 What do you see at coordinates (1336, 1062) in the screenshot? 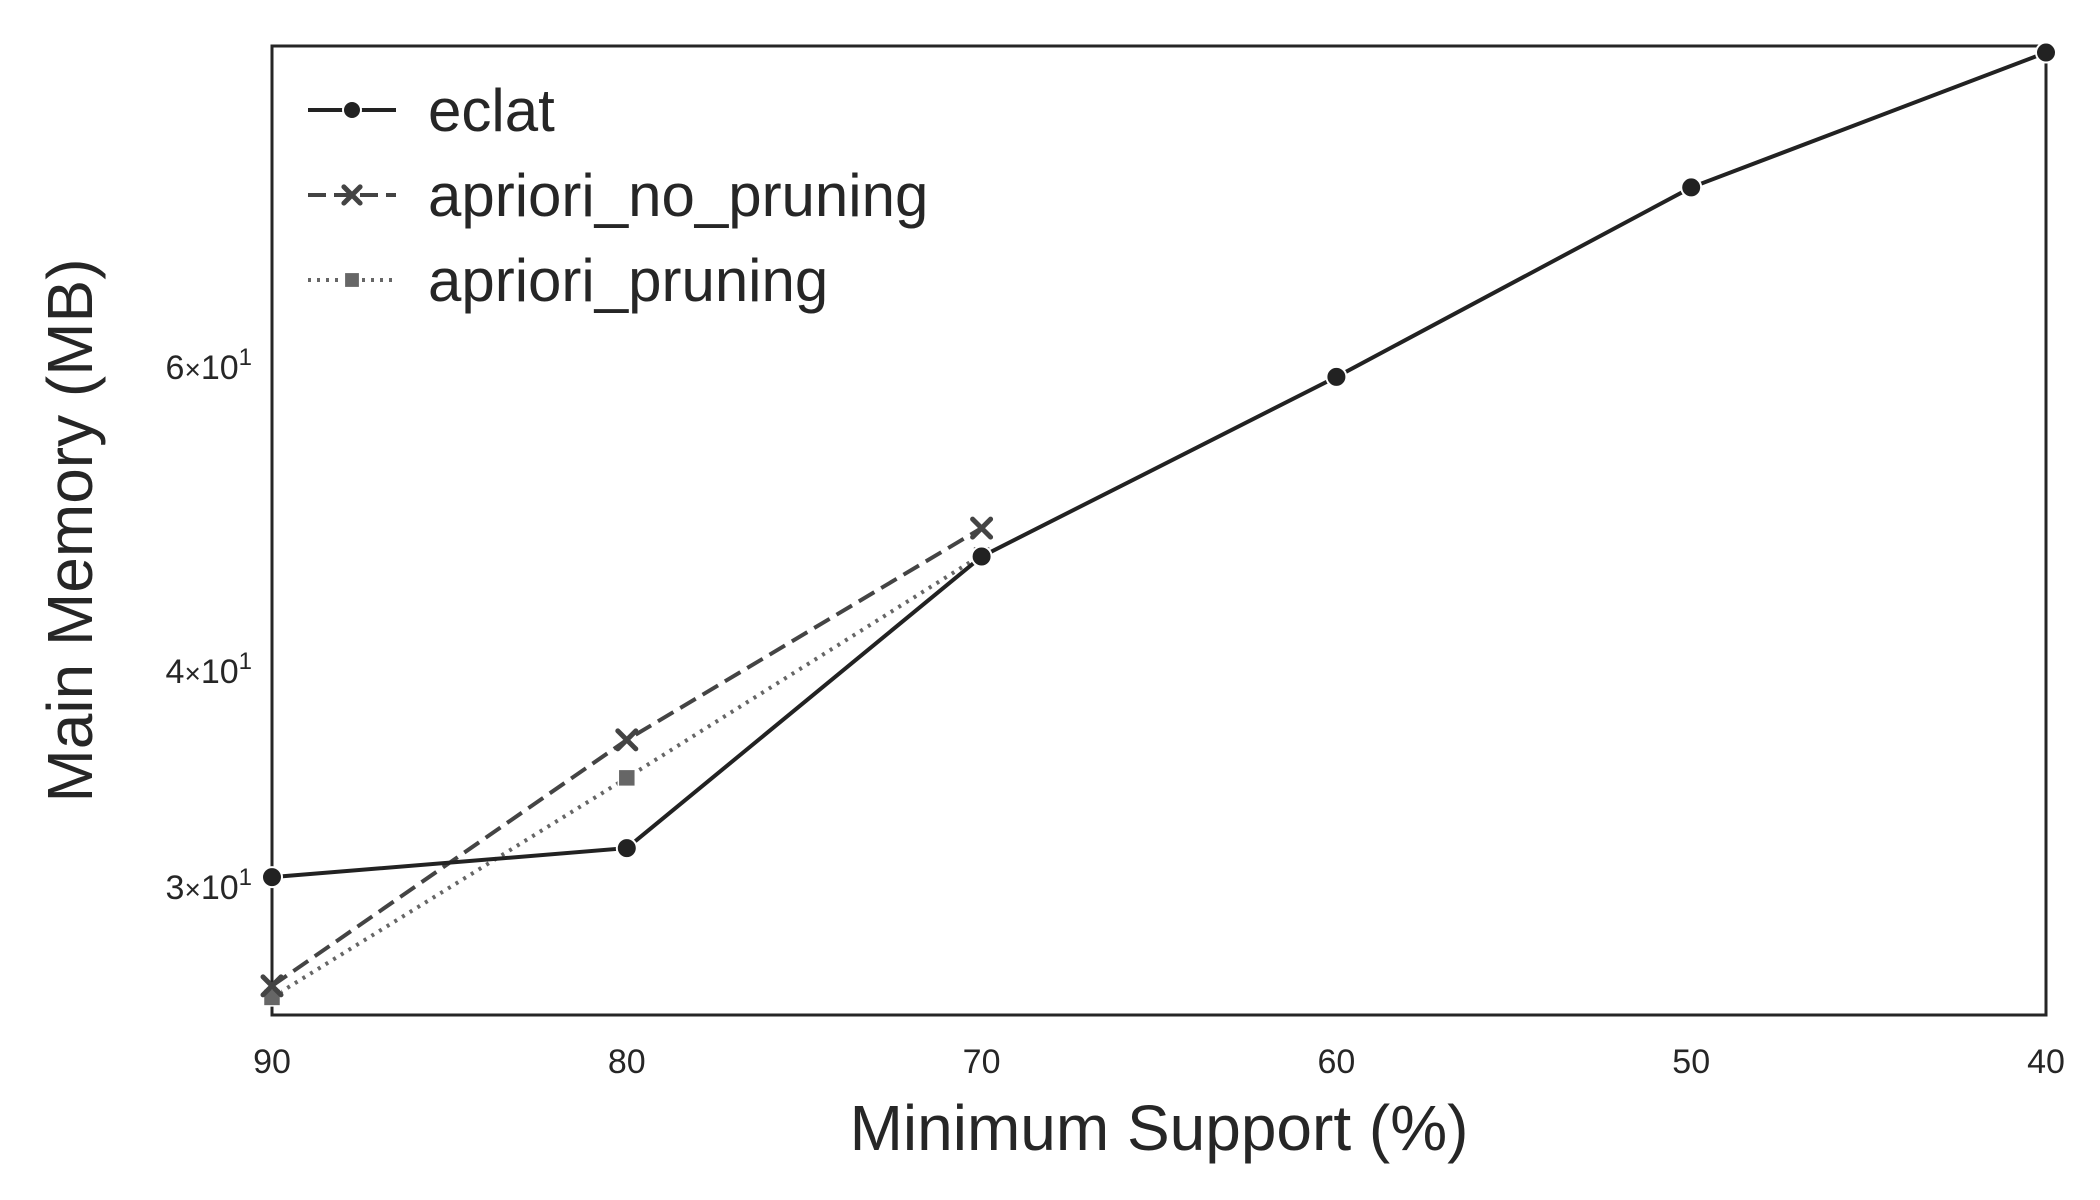
I see `x-tick-label: 60` at bounding box center [1336, 1062].